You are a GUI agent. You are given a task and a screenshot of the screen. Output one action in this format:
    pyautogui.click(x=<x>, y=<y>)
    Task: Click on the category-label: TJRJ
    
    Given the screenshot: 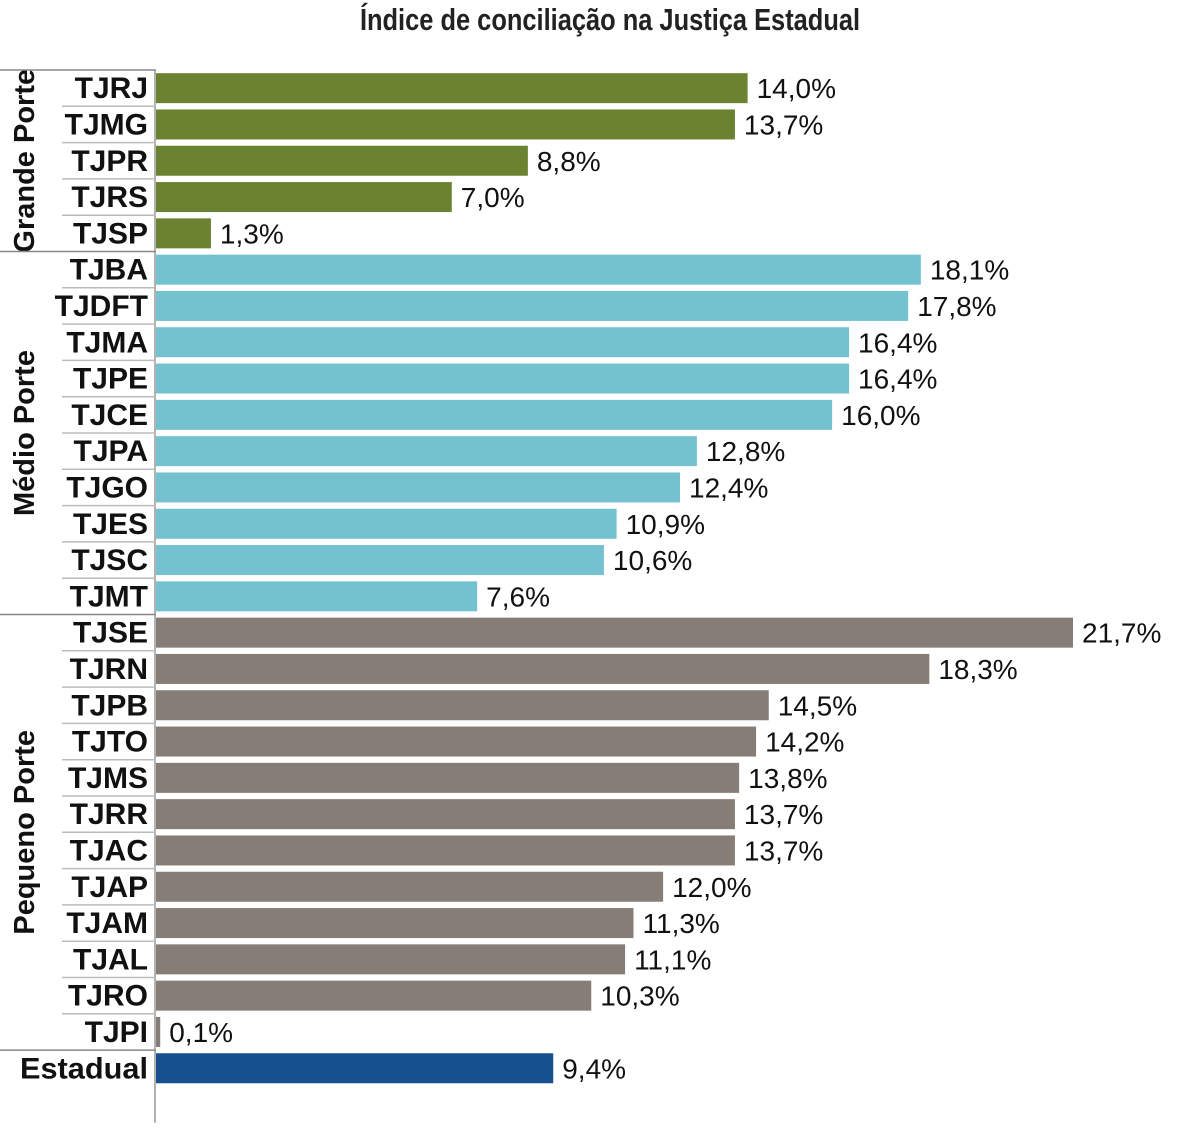 What is the action you would take?
    pyautogui.click(x=111, y=88)
    